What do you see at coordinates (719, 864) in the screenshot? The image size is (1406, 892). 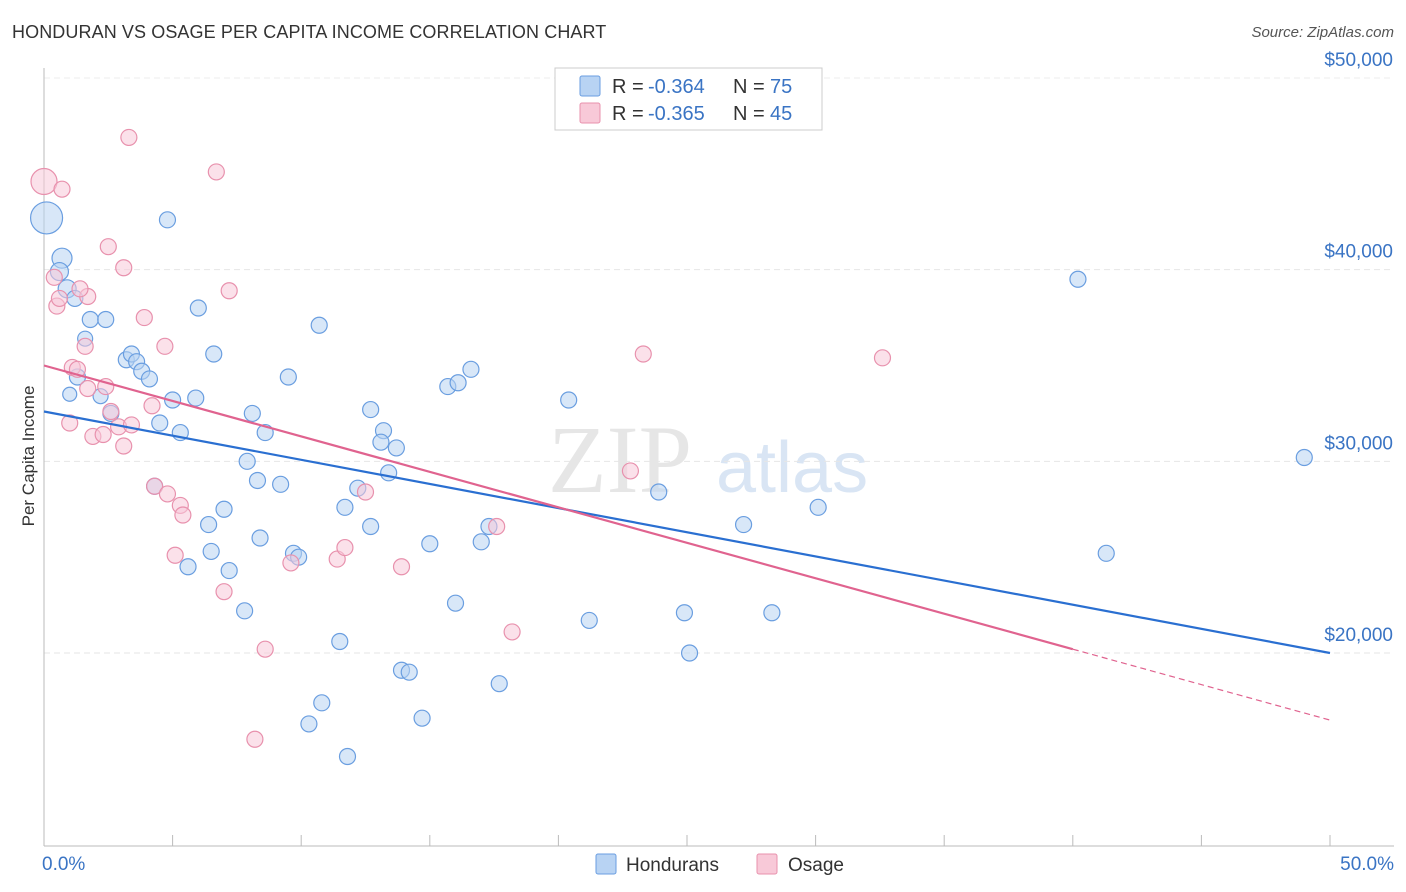 I see `series-legend: Hondurans Osage` at bounding box center [719, 864].